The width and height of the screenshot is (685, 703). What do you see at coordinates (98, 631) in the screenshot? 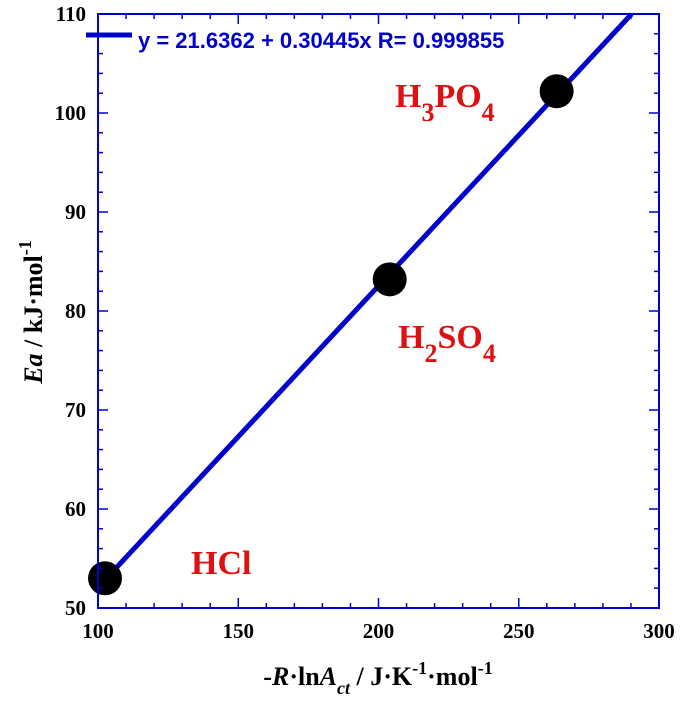
I see `x-tick-label: 100` at bounding box center [98, 631].